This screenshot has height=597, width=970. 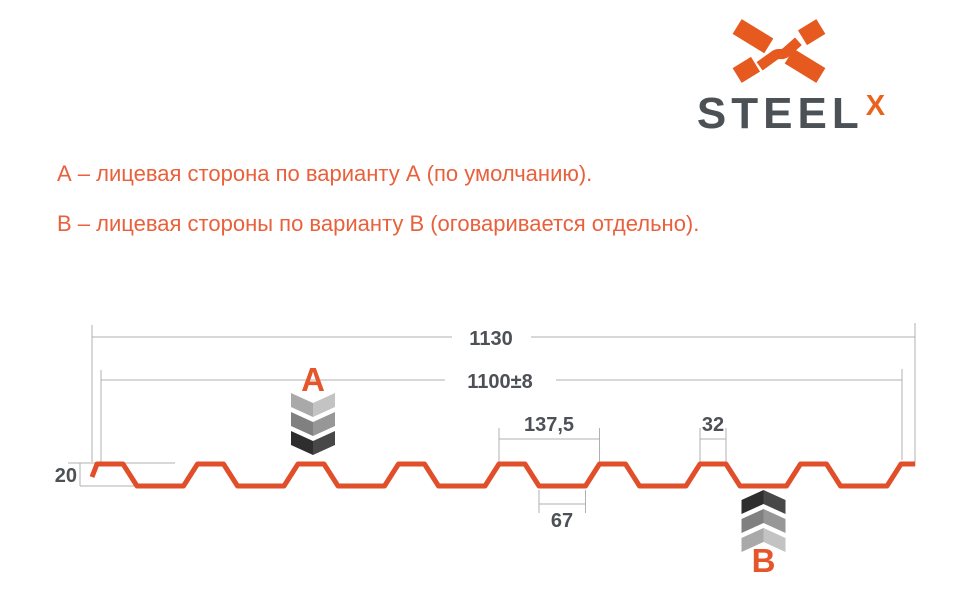 I want to click on logo: STEELX, so click(x=790, y=77).